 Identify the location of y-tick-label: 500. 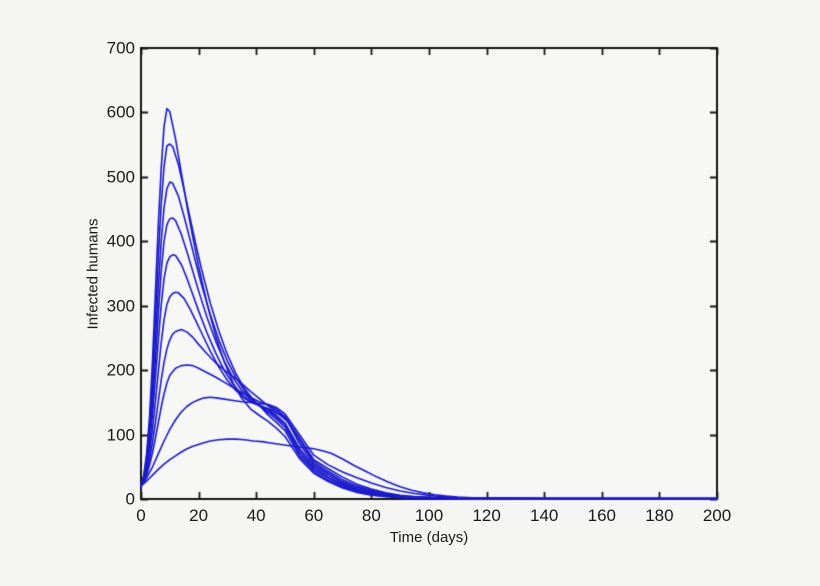
(120, 177).